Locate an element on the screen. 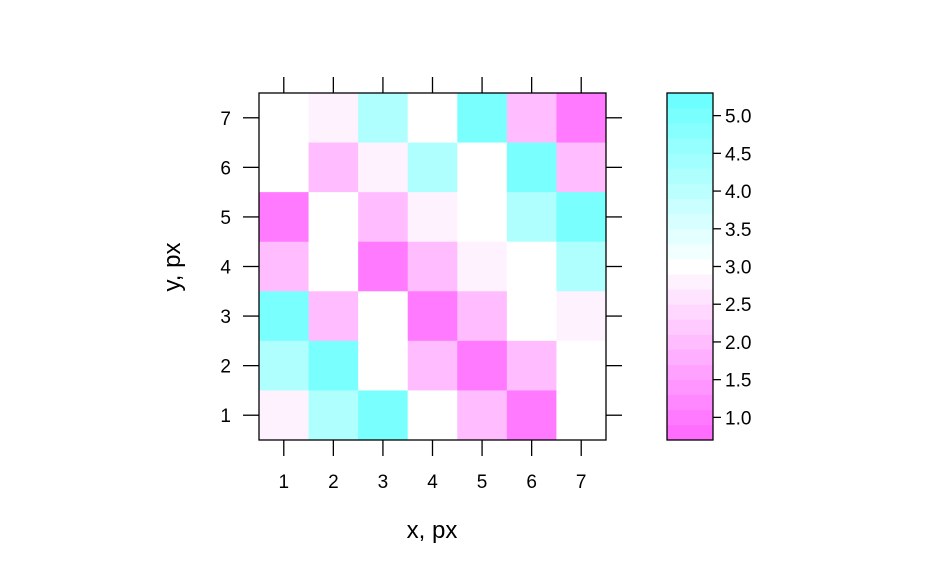 The image size is (932, 576). x-tick-label: 4 is located at coordinates (432, 482).